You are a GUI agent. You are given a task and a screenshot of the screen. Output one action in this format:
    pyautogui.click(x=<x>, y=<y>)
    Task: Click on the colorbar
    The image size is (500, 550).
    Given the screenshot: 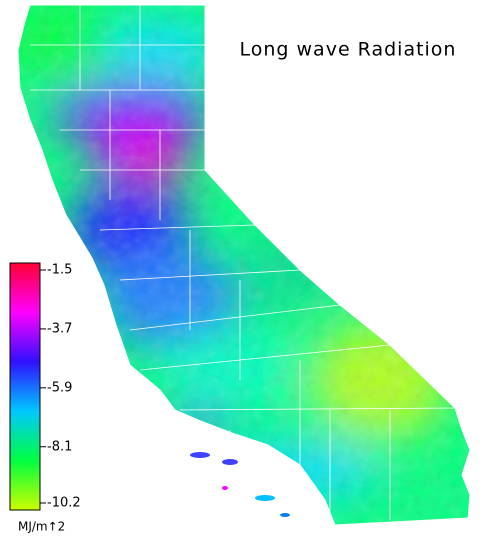 What is the action you would take?
    pyautogui.click(x=25, y=386)
    